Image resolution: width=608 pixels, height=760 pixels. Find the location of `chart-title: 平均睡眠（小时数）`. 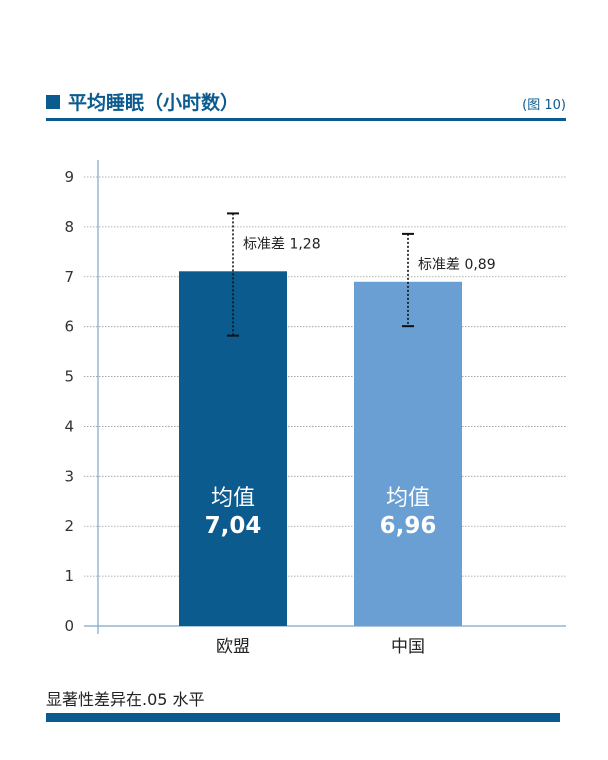

chart-title: 平均睡眠（小时数） is located at coordinates (154, 103).